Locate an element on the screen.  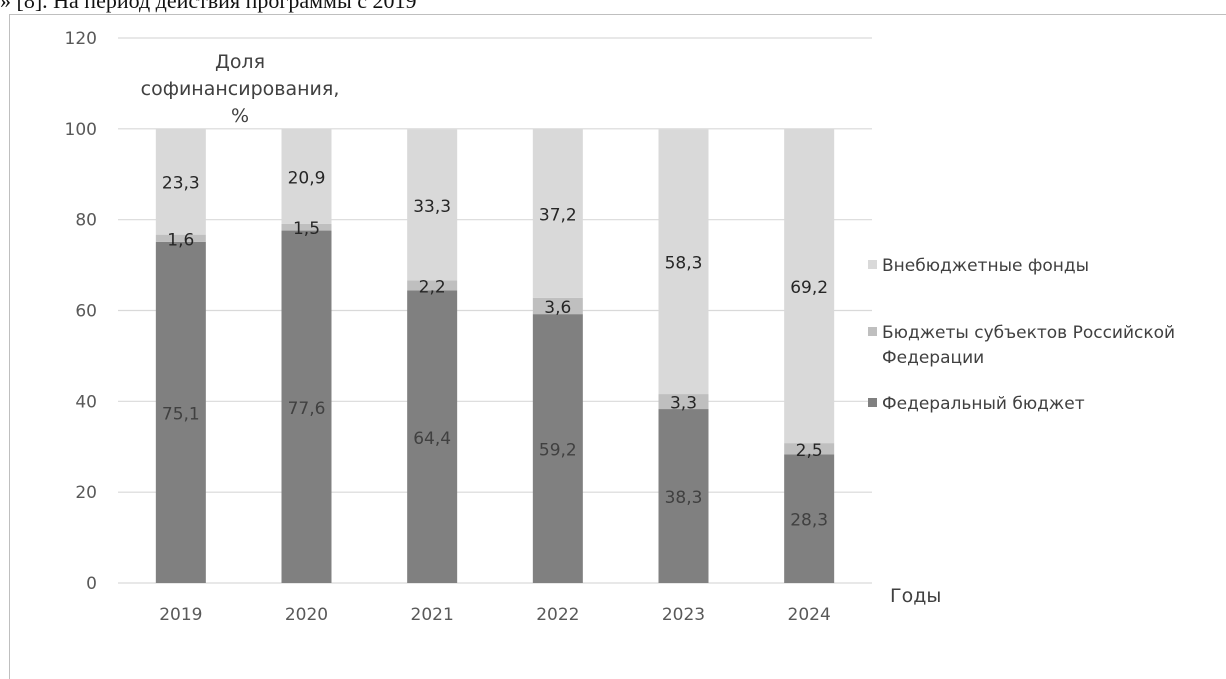
data-label-2-2024: 2,5 is located at coordinates (809, 451).